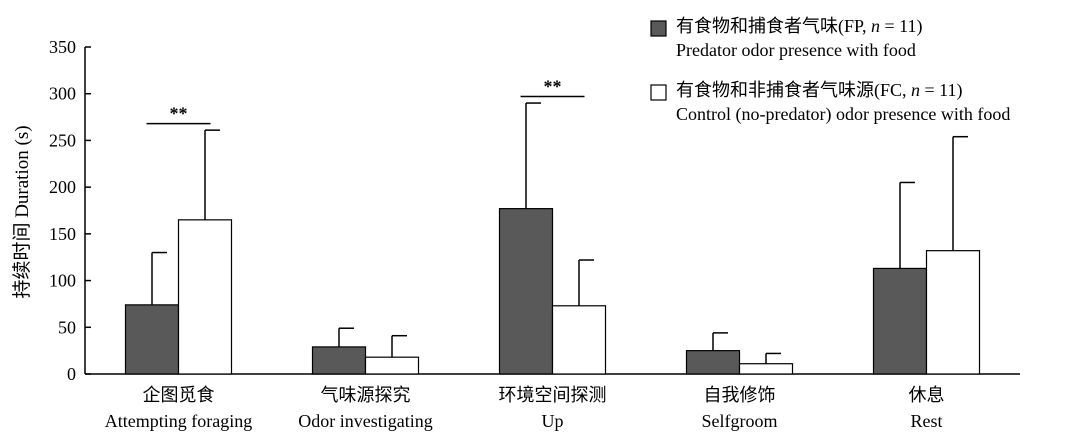 The height and width of the screenshot is (435, 1078). Describe the element at coordinates (62, 94) in the screenshot. I see `y-tick-label: 300` at that location.